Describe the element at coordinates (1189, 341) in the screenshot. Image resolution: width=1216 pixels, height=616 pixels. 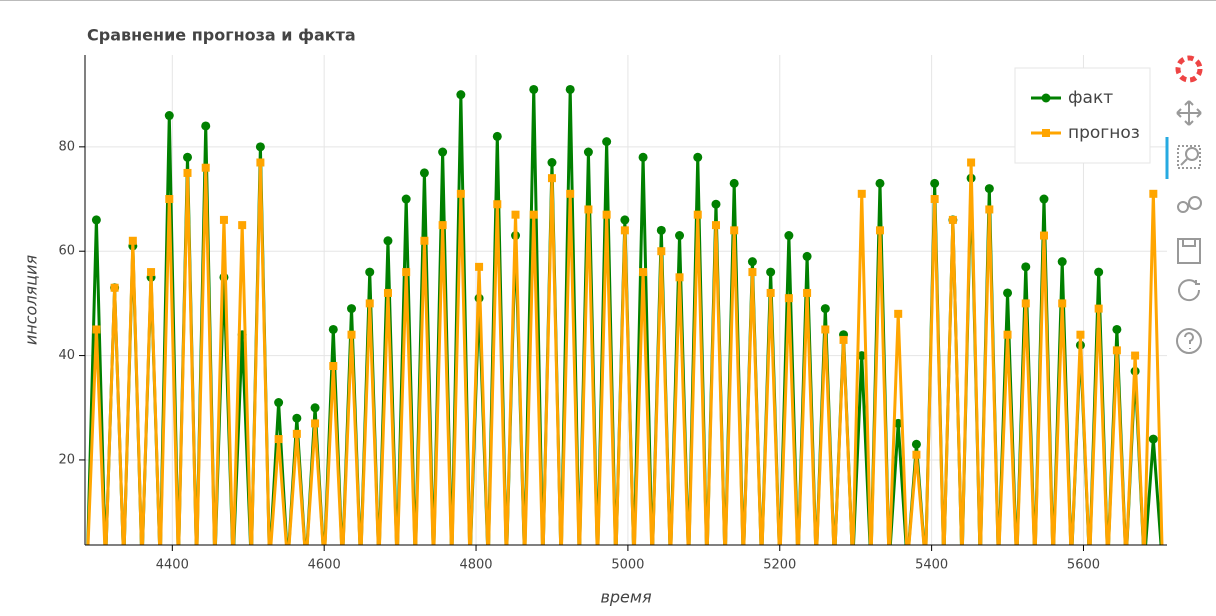
I see `help-tool` at that location.